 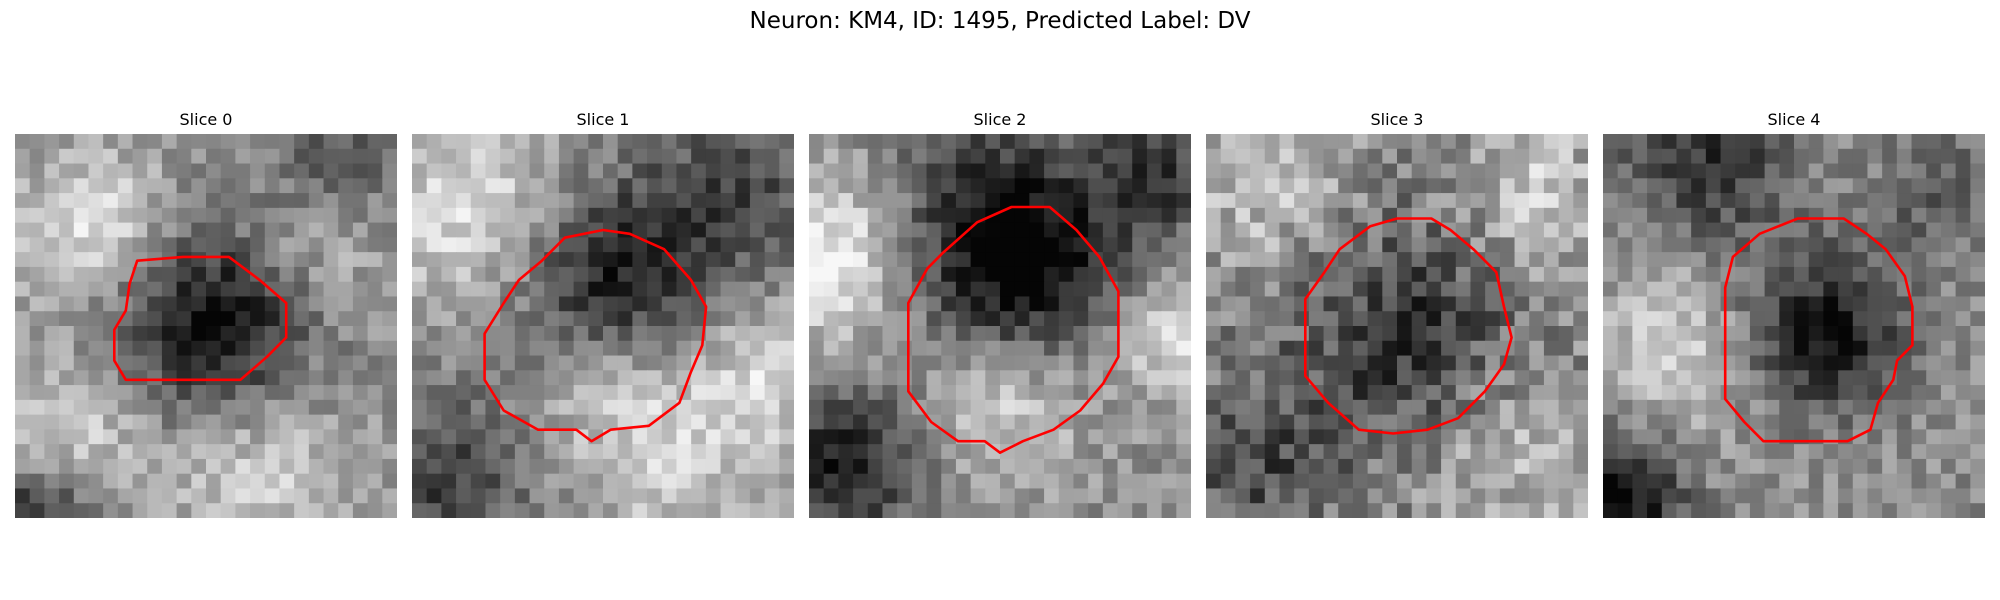 What do you see at coordinates (1397, 119) in the screenshot?
I see `slice-title: Slice 3` at bounding box center [1397, 119].